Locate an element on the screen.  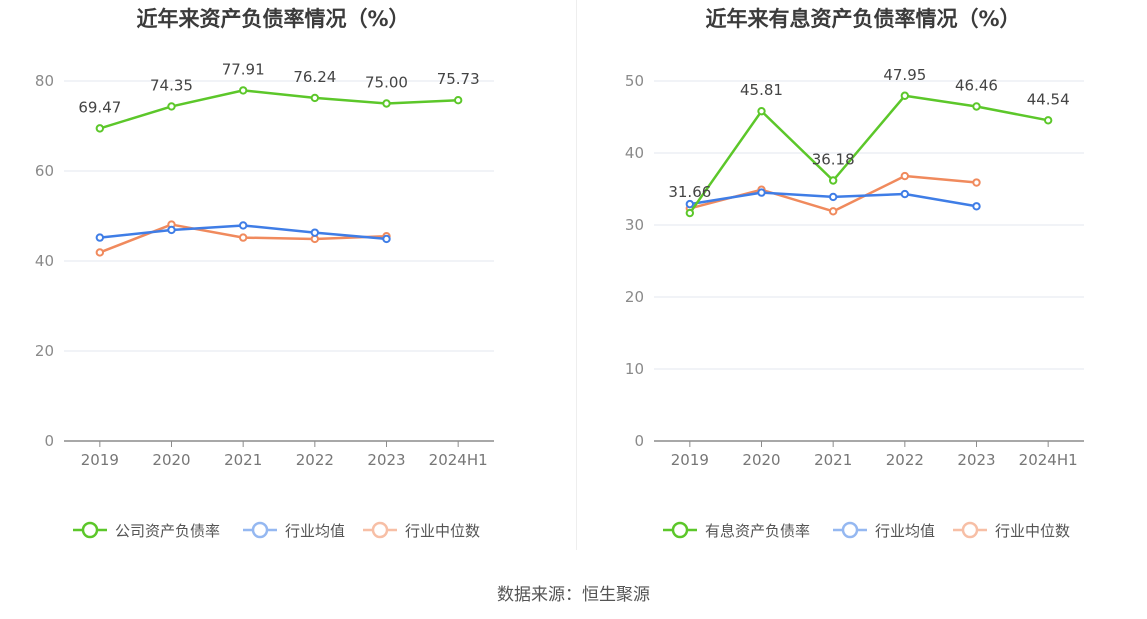
data-label: 31.66 is located at coordinates (689, 192).